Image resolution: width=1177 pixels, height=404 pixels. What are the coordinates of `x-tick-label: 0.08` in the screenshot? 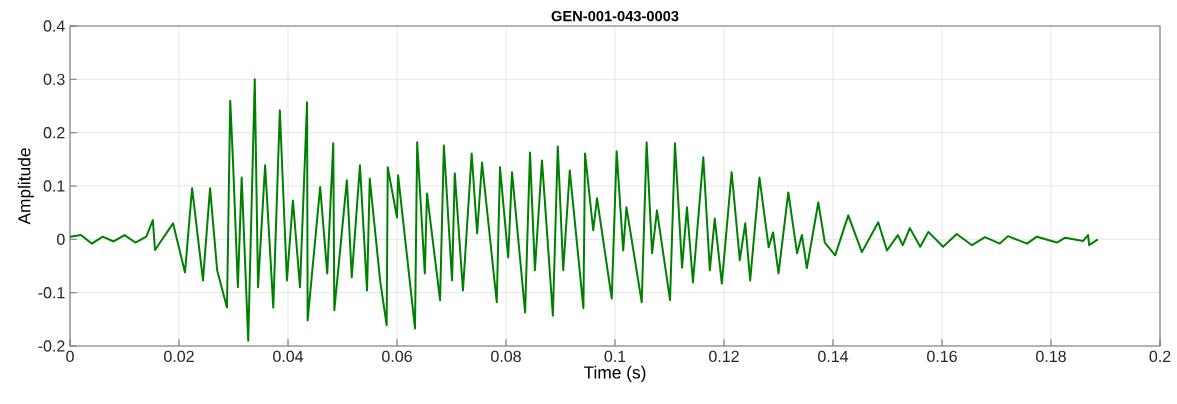 It's located at (506, 356).